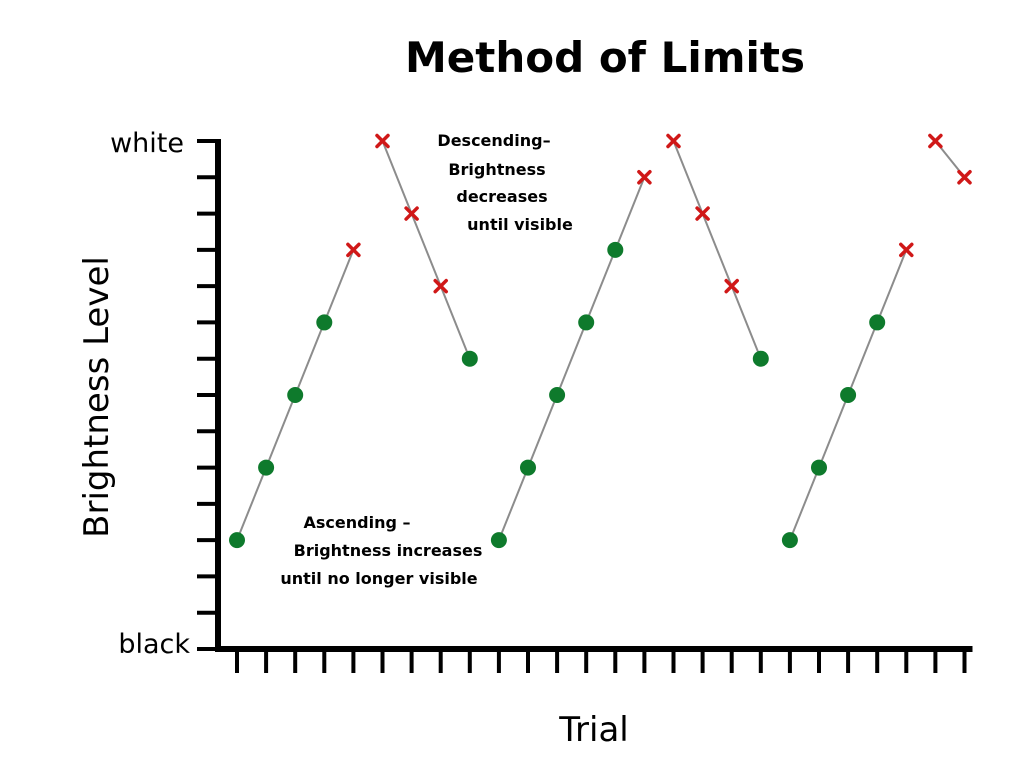 This screenshot has width=1024, height=768. I want to click on y-axis-label: Brightness Level, so click(97, 397).